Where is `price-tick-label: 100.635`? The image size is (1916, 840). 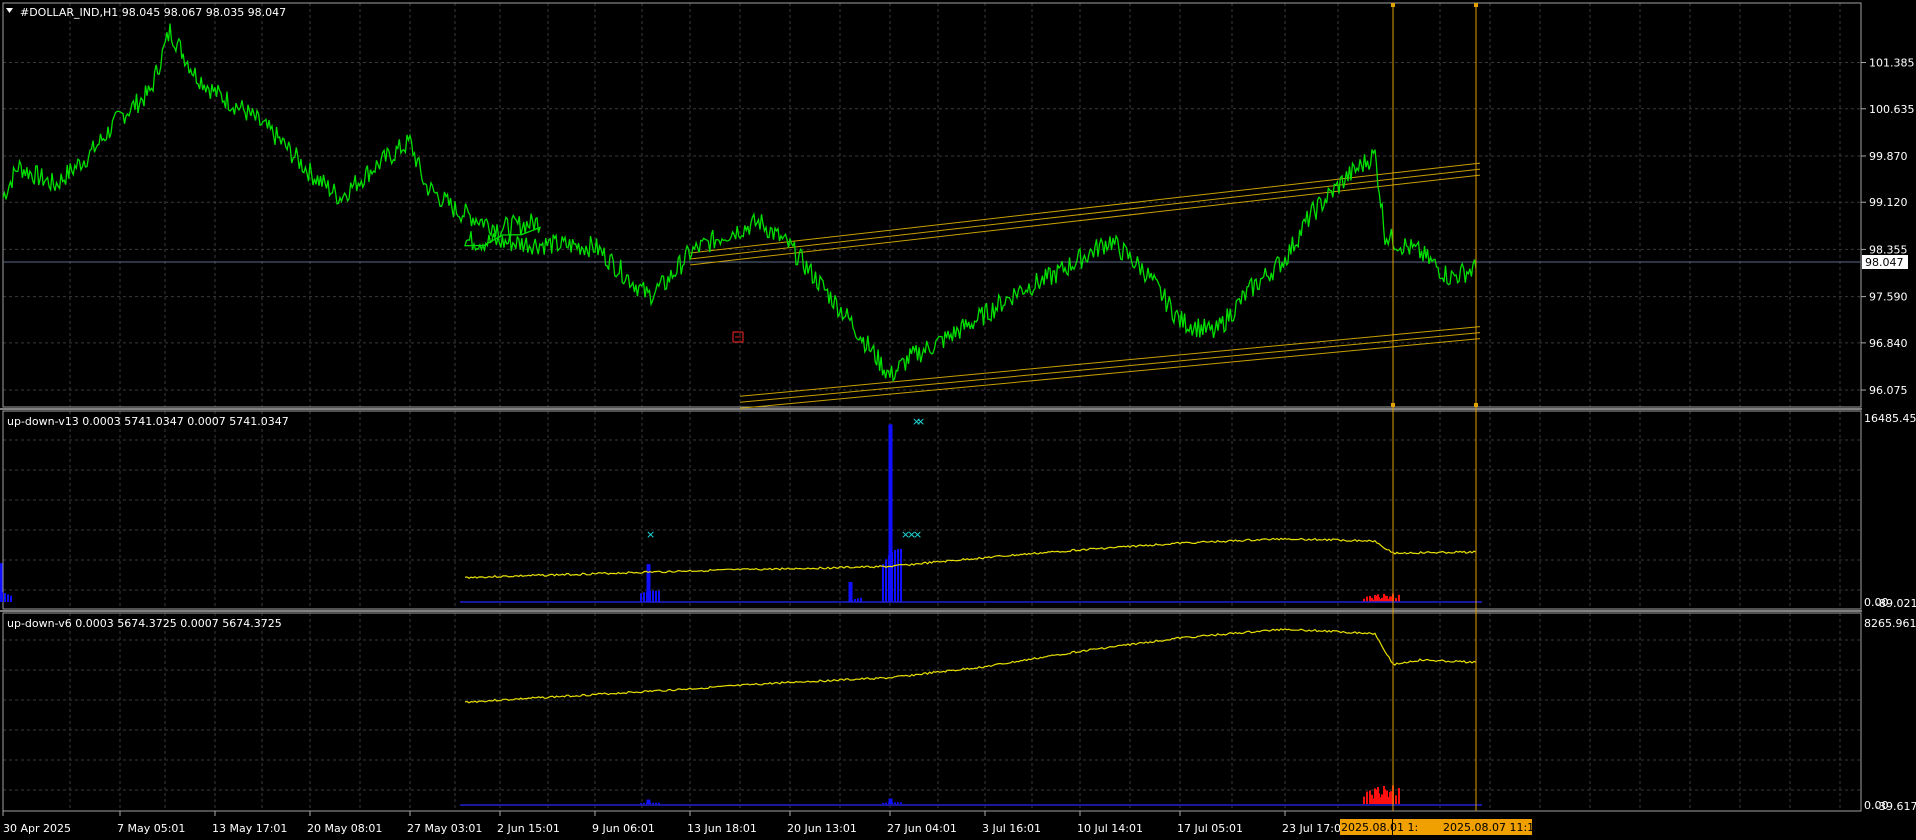
price-tick-label: 100.635 is located at coordinates (1892, 109).